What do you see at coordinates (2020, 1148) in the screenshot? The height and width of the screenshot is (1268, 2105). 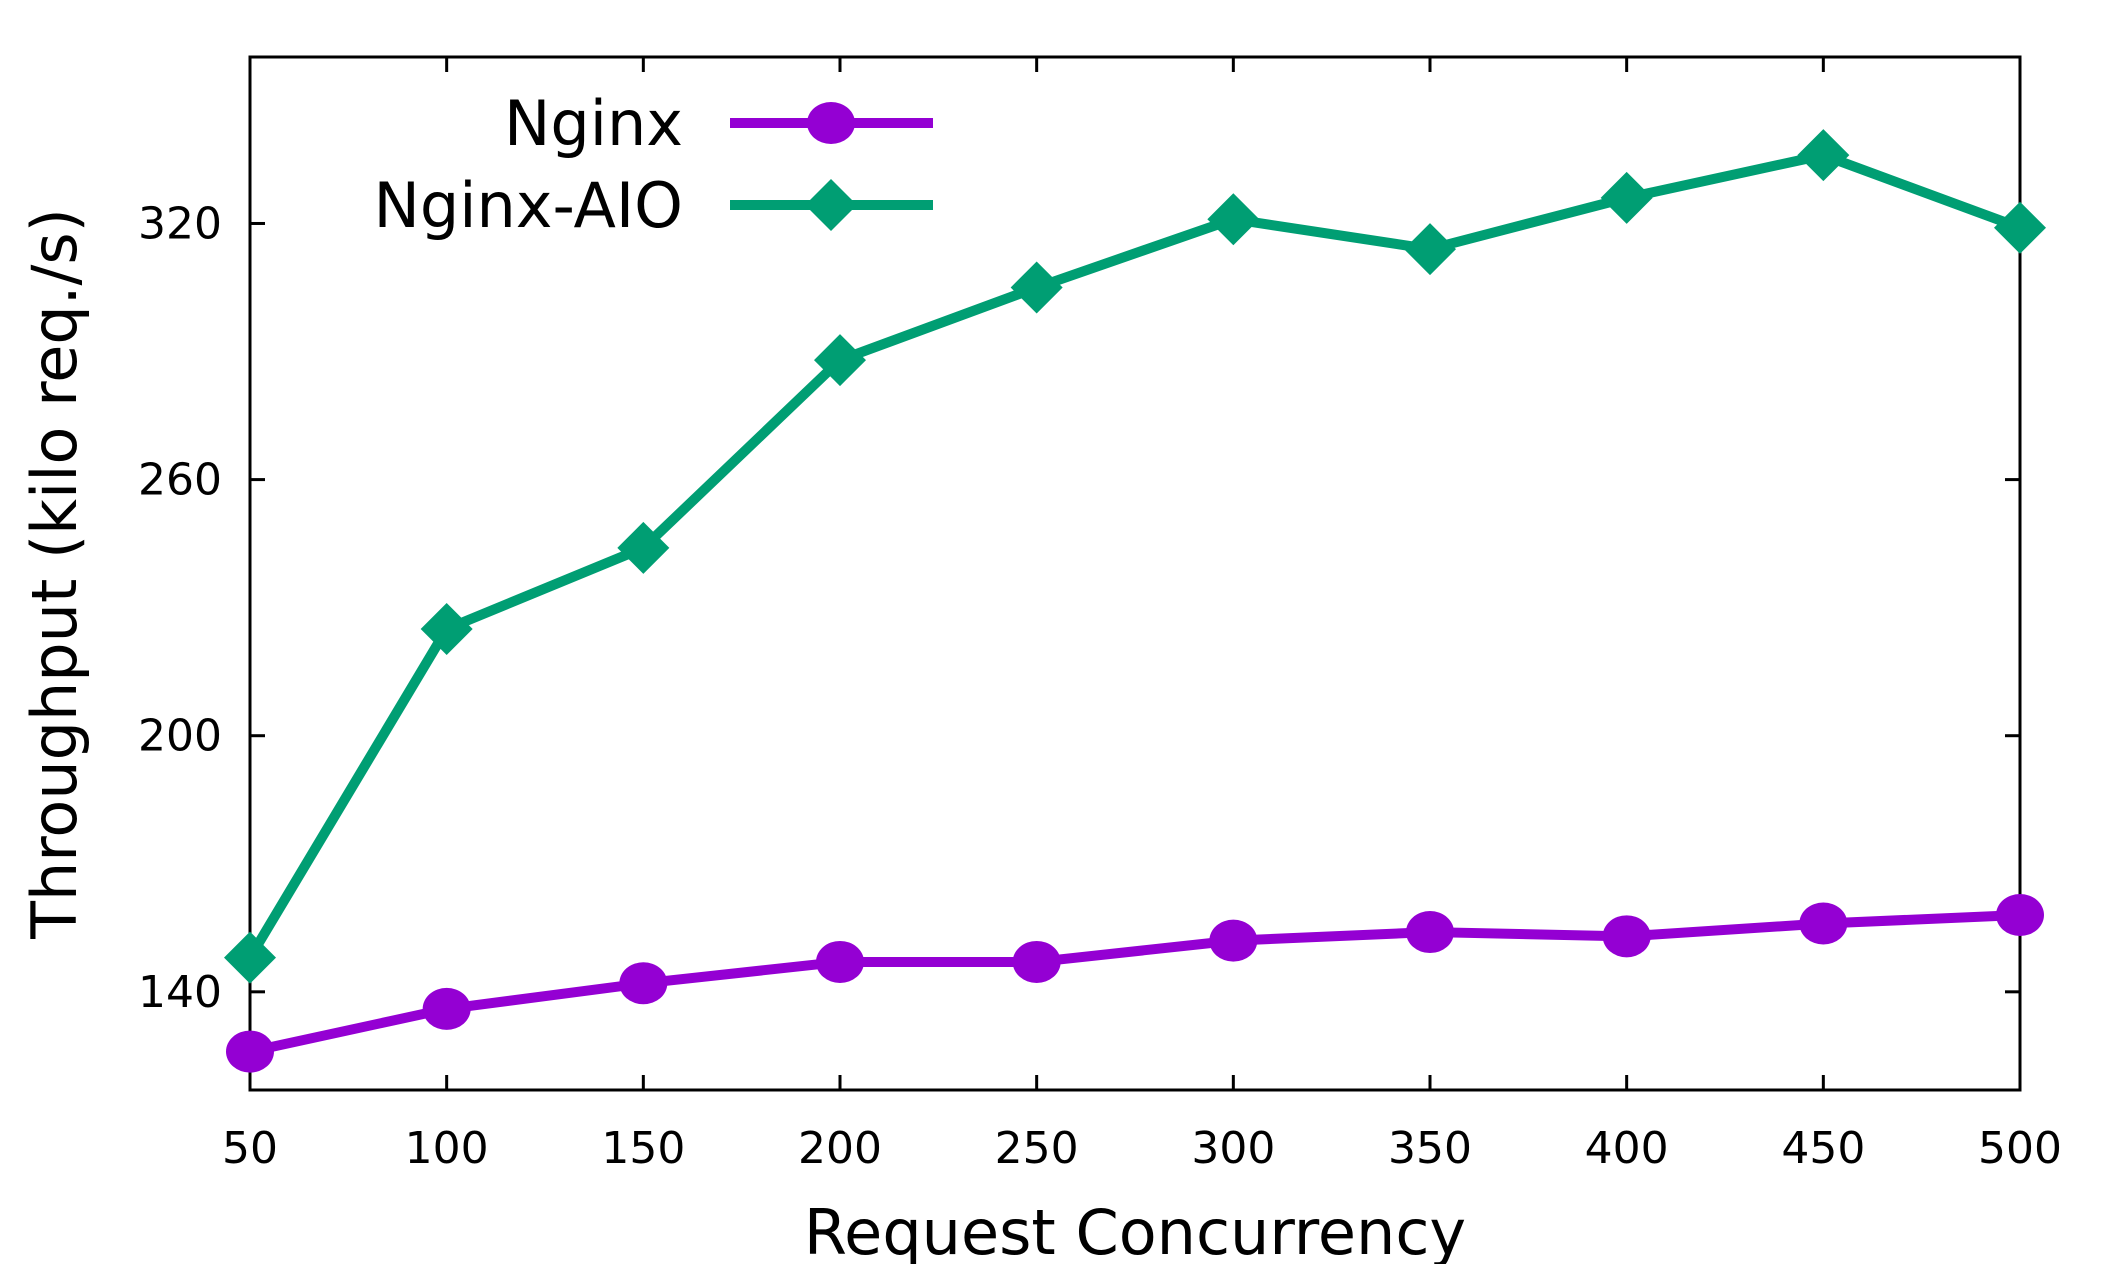 I see `x-tick-label: 500` at bounding box center [2020, 1148].